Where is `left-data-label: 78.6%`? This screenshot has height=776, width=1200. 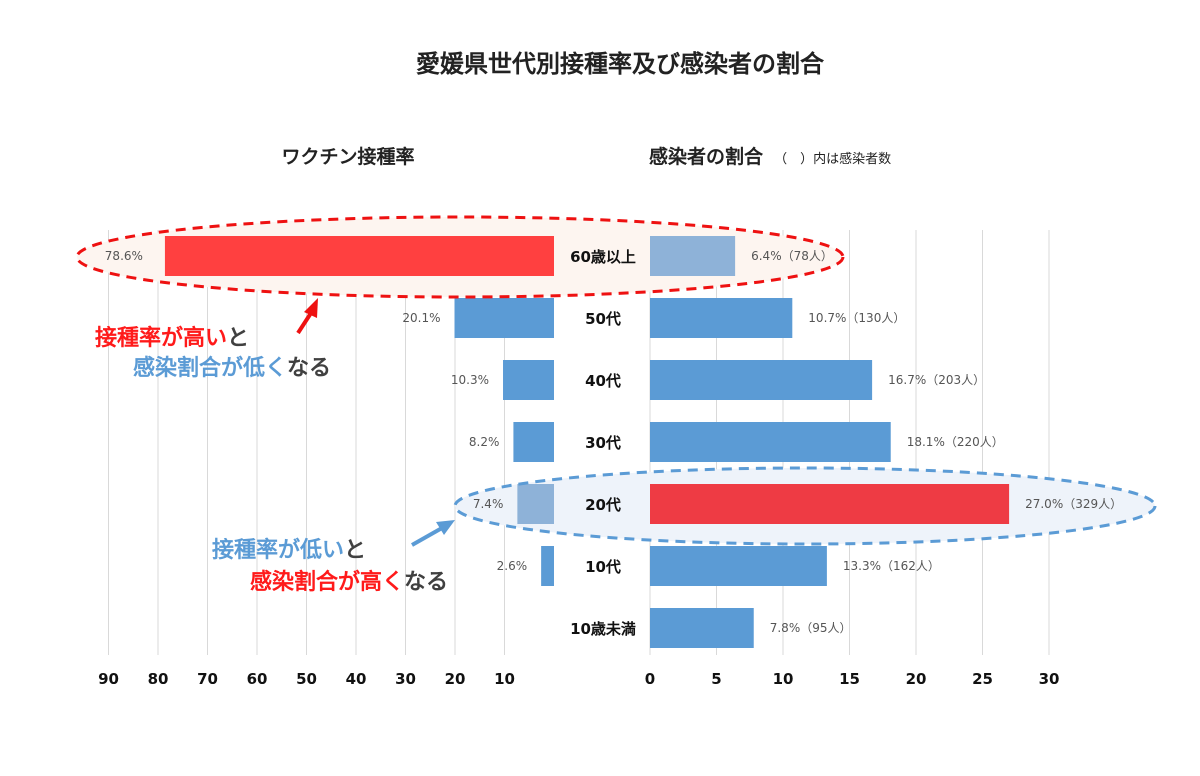 left-data-label: 78.6% is located at coordinates (124, 256).